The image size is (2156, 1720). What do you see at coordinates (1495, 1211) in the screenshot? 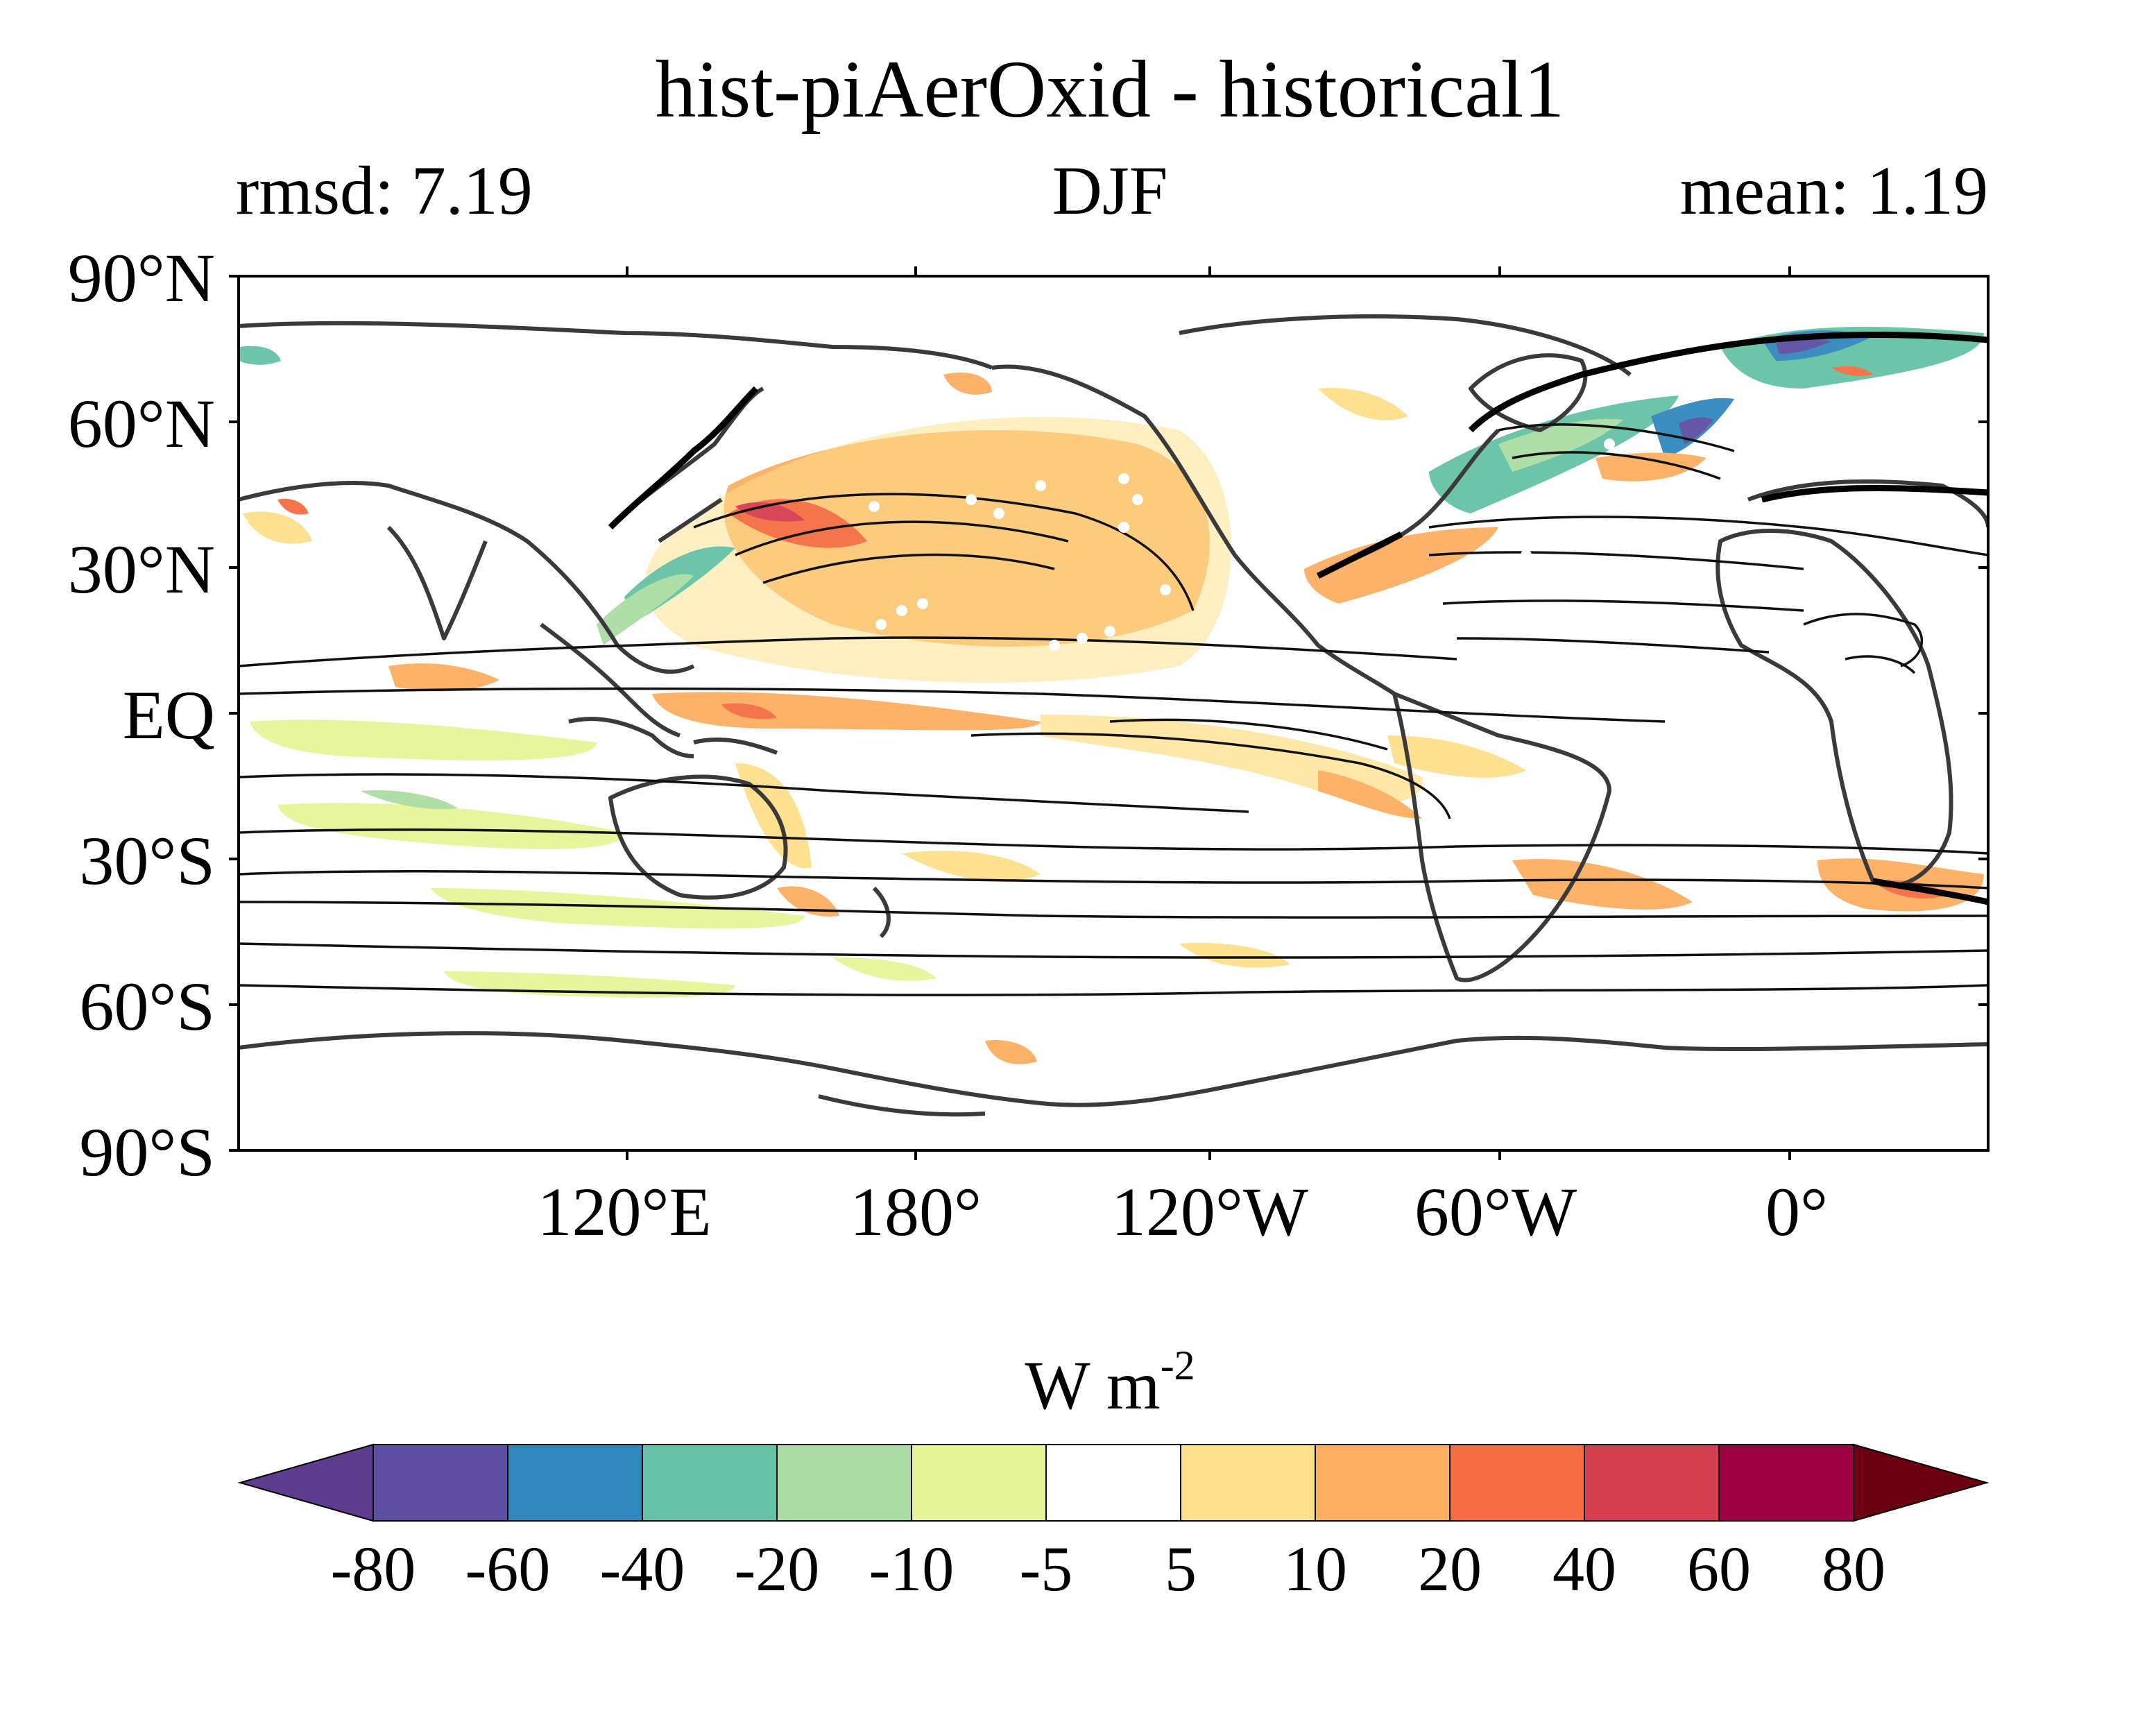
I see `lon-label-60w: 60°W` at bounding box center [1495, 1211].